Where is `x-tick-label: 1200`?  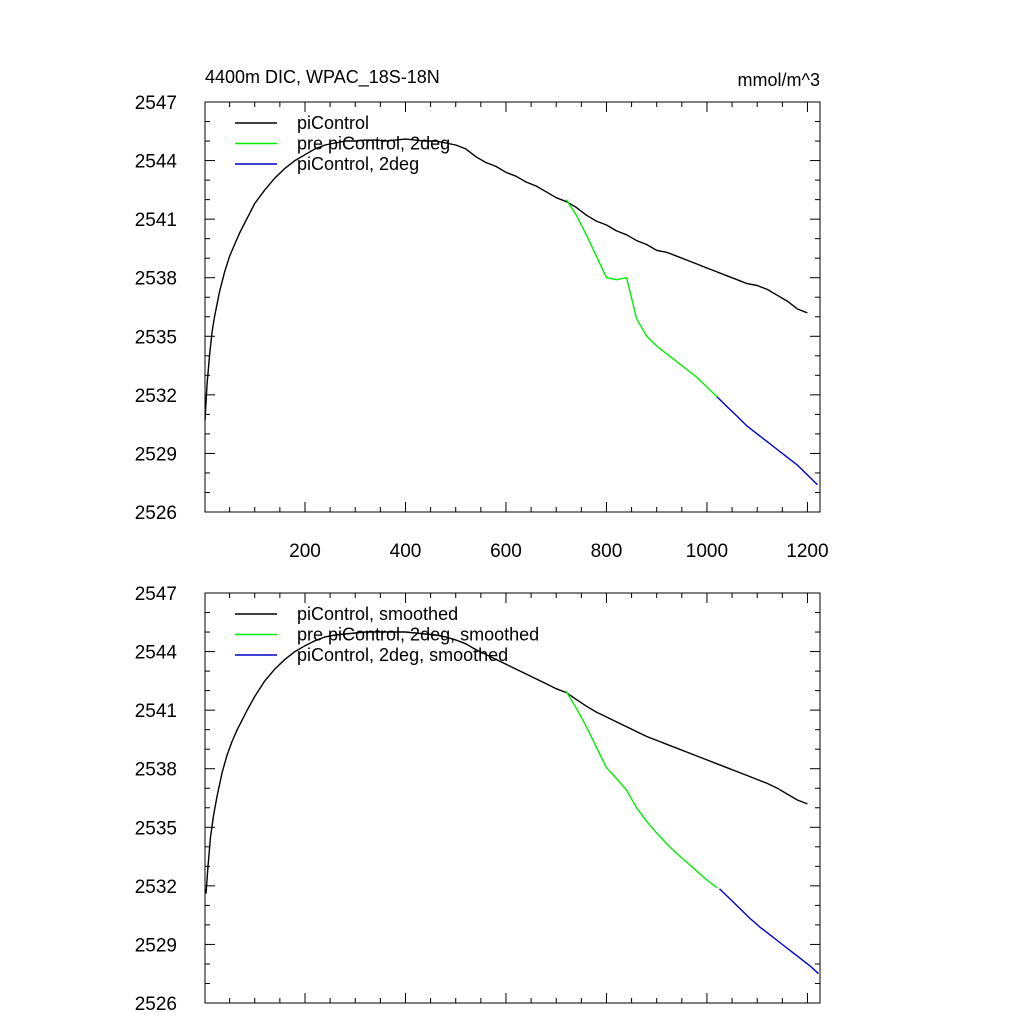
x-tick-label: 1200 is located at coordinates (807, 551).